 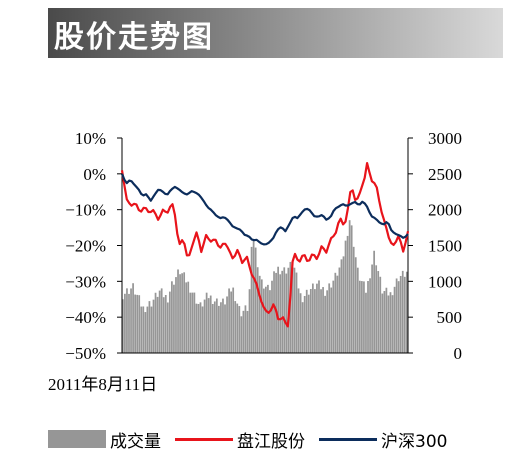 What do you see at coordinates (275, 33) in the screenshot?
I see `title-banner: 股价走势图` at bounding box center [275, 33].